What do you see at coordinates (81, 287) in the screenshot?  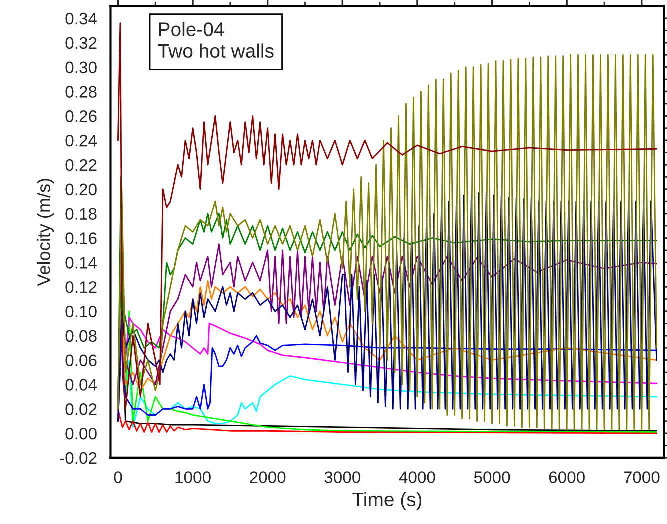 I see `y-tick-label: 0.12` at bounding box center [81, 287].